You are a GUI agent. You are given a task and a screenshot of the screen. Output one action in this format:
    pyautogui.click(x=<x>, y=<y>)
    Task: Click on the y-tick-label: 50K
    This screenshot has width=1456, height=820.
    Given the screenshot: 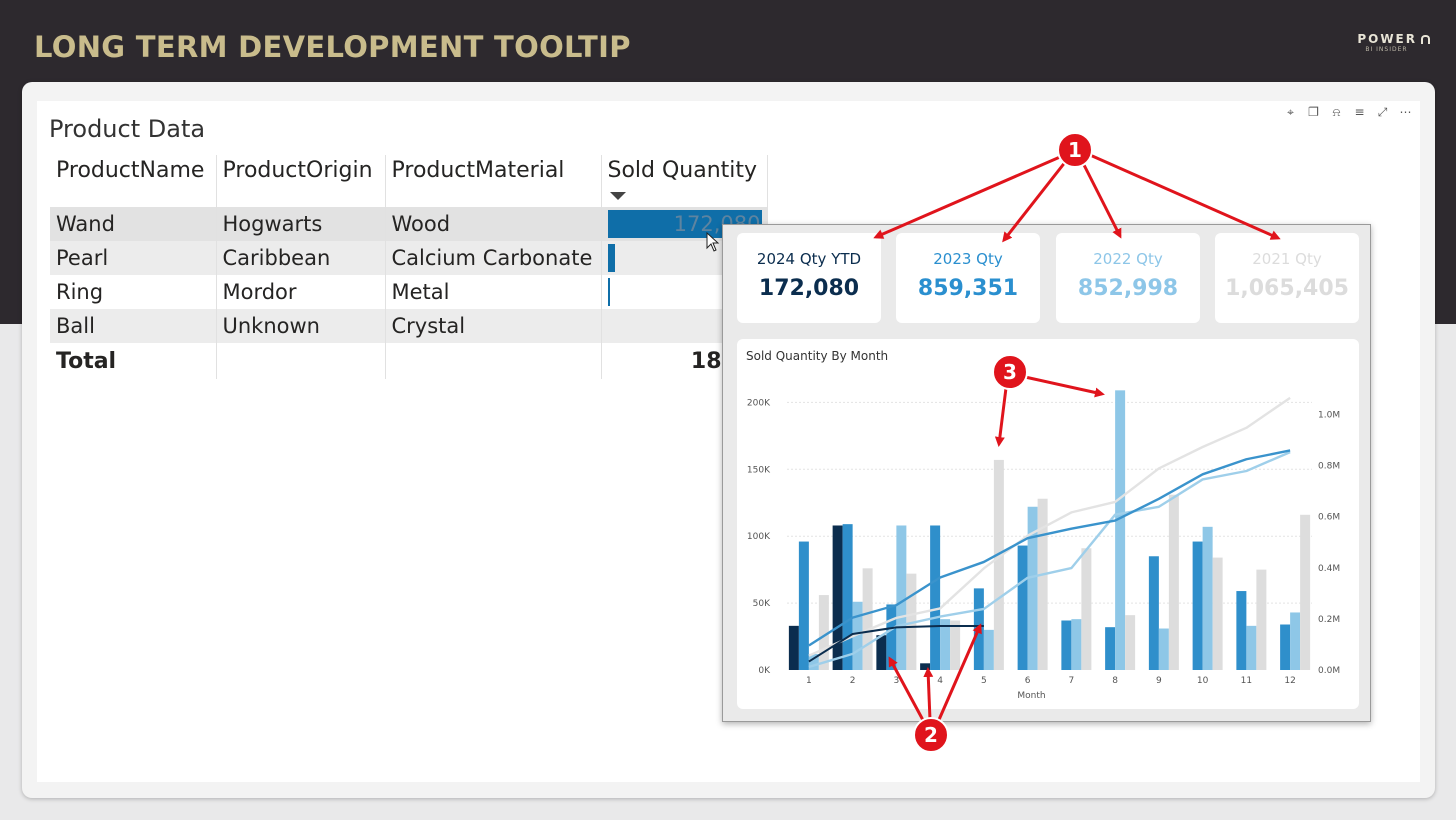 What is the action you would take?
    pyautogui.click(x=762, y=604)
    